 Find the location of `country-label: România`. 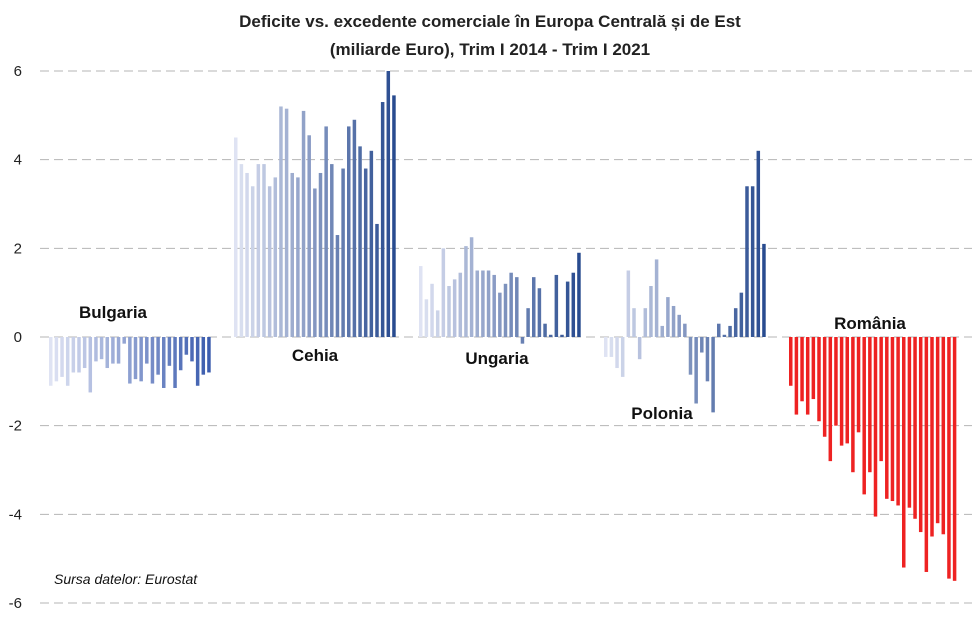

country-label: România is located at coordinates (870, 323).